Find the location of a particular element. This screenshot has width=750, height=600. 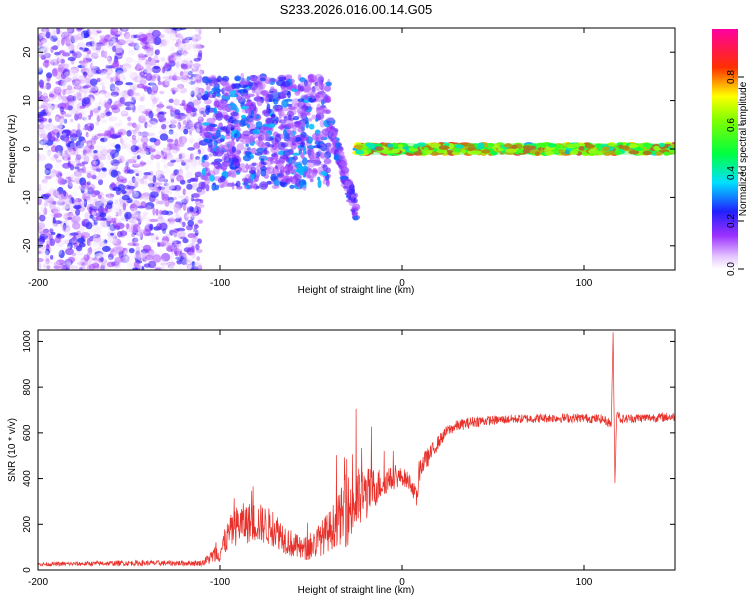

spectrogram-x-label: Height of straight line (km) is located at coordinates (356, 290).